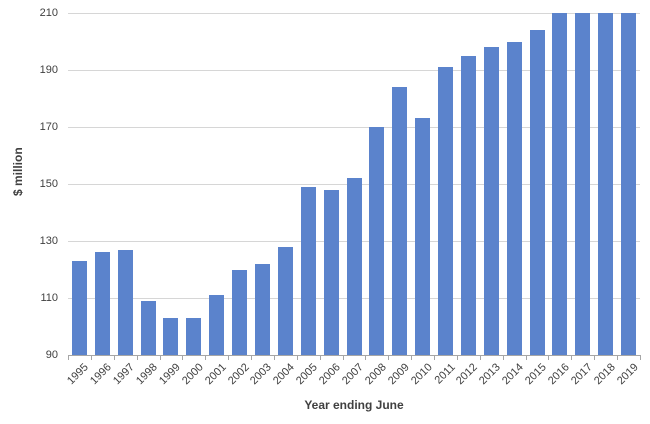  I want to click on bar-2018, so click(606, 184).